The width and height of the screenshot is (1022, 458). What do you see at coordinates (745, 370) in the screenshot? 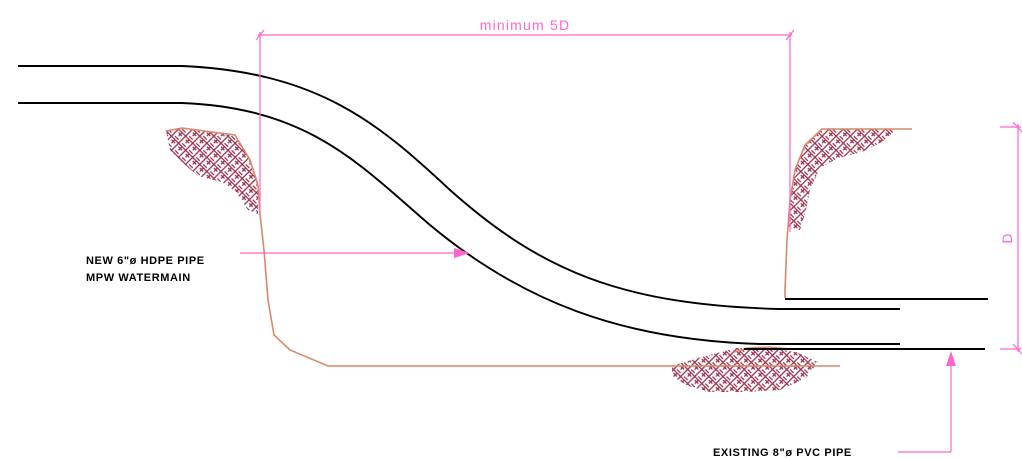
I see `soil-hatch-bottom` at bounding box center [745, 370].